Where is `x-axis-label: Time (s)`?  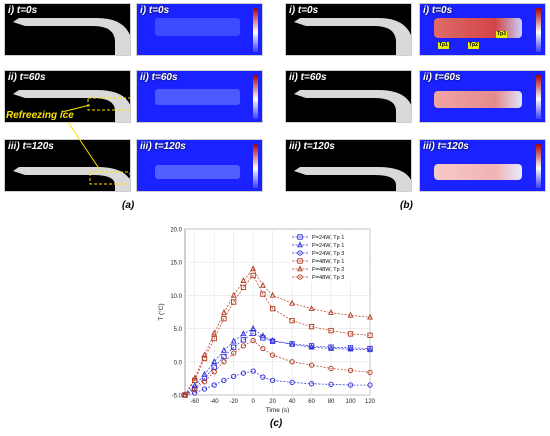
x-axis-label: Time (s) is located at coordinates (278, 410).